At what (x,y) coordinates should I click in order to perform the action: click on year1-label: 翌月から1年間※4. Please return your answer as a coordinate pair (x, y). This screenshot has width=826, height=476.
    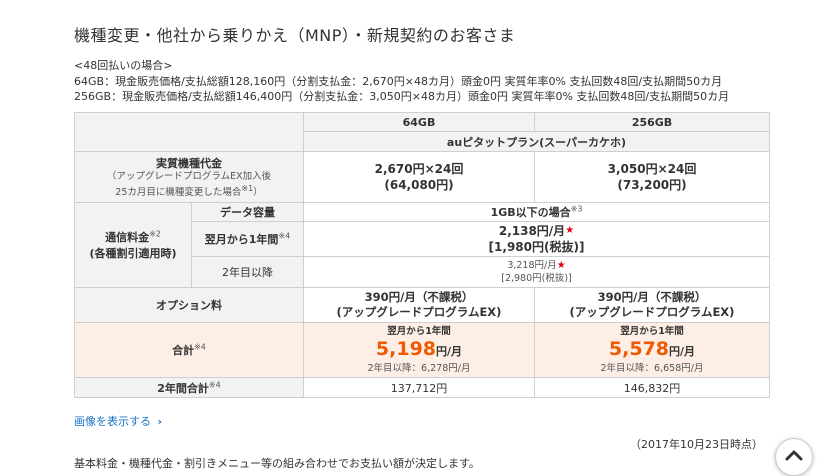
    Looking at the image, I should click on (247, 239).